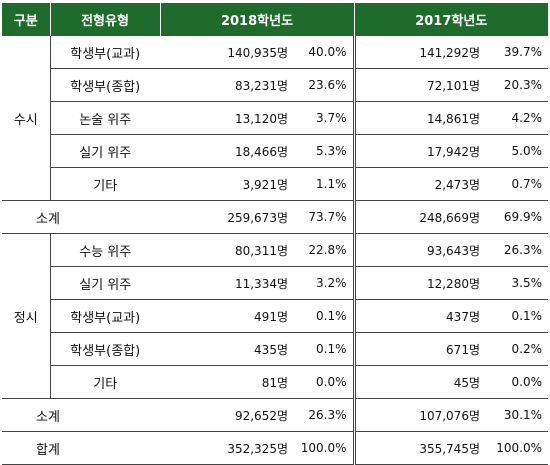 The height and width of the screenshot is (465, 550). I want to click on value-2018: 13,120명, so click(227, 118).